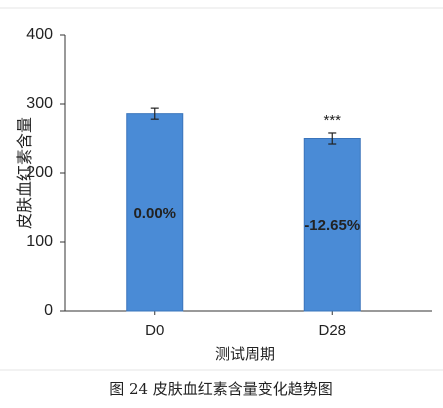 Image resolution: width=443 pixels, height=408 pixels. What do you see at coordinates (25, 173) in the screenshot?
I see `y-axis-label: 皮肤血红素含量` at bounding box center [25, 173].